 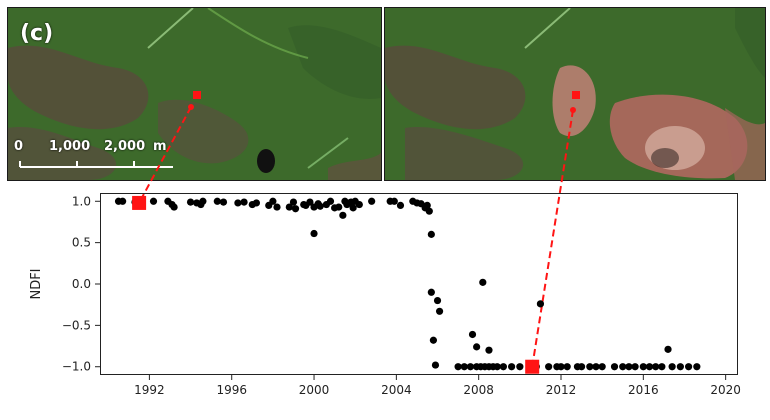 What do you see at coordinates (725, 390) in the screenshot?
I see `x-tick-label: 2020` at bounding box center [725, 390].